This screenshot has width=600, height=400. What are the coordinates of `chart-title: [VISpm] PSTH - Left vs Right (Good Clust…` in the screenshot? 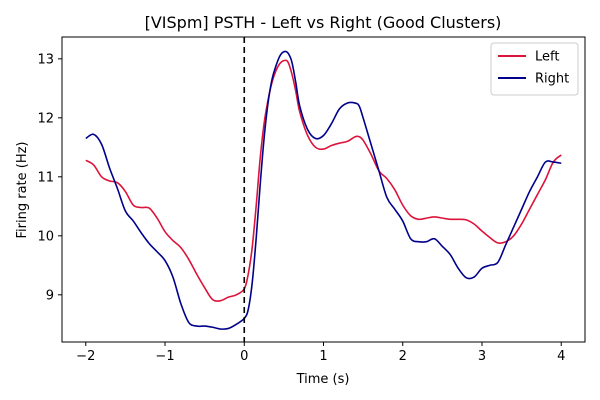 It's located at (323, 22).